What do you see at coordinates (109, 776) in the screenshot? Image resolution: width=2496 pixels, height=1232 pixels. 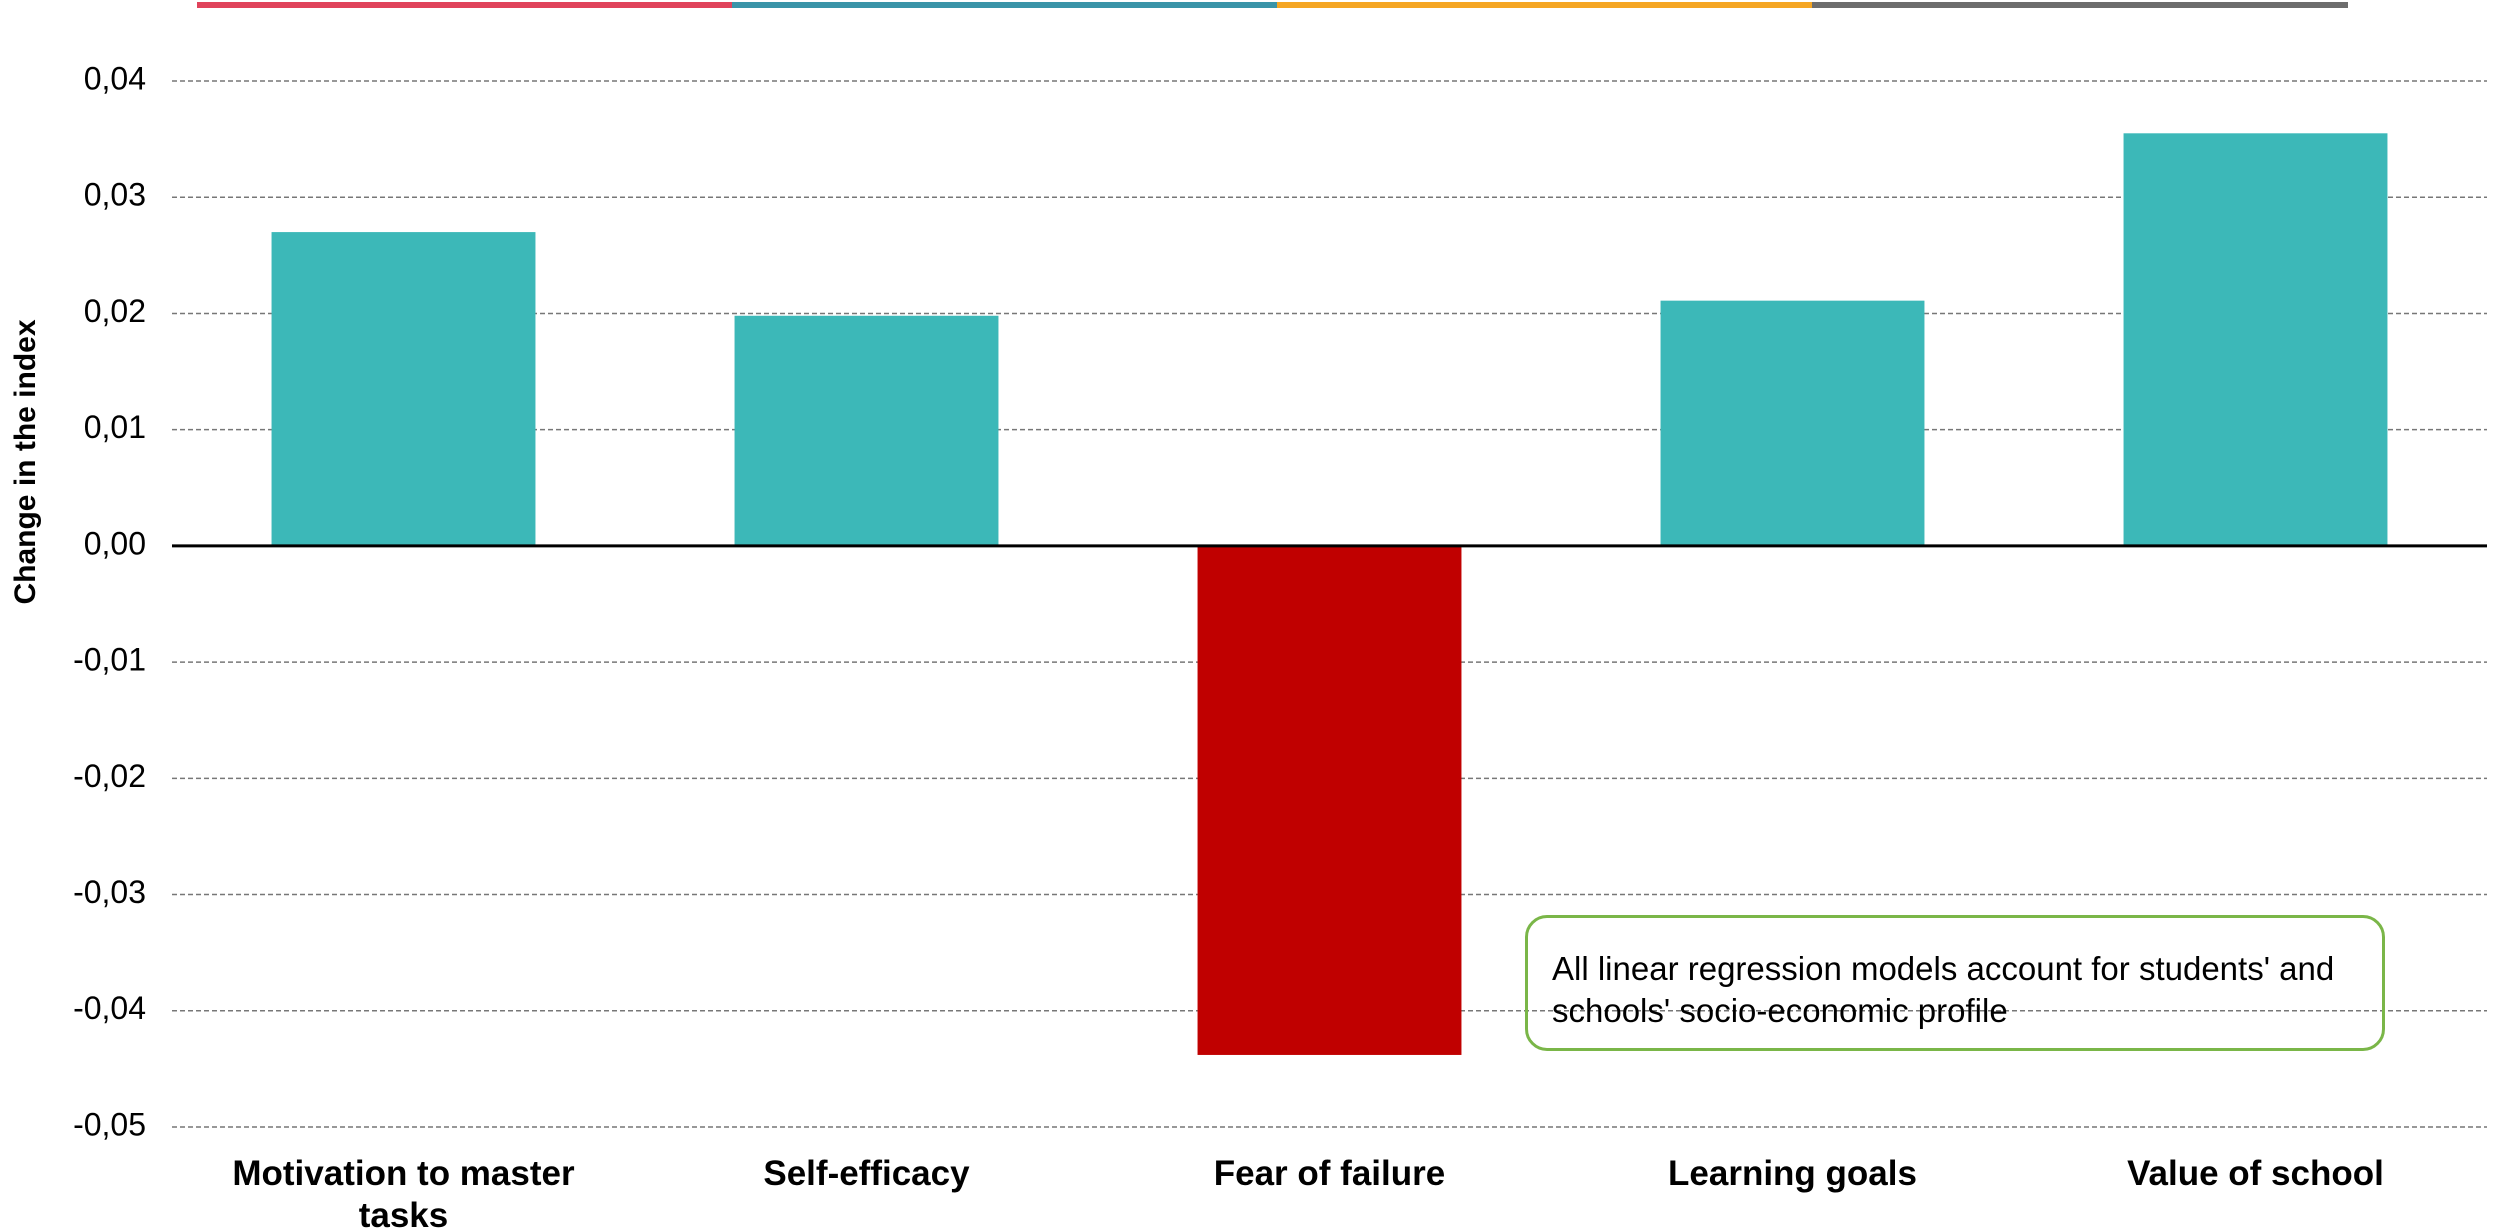 I see `y-tick-label: -0,02` at bounding box center [109, 776].